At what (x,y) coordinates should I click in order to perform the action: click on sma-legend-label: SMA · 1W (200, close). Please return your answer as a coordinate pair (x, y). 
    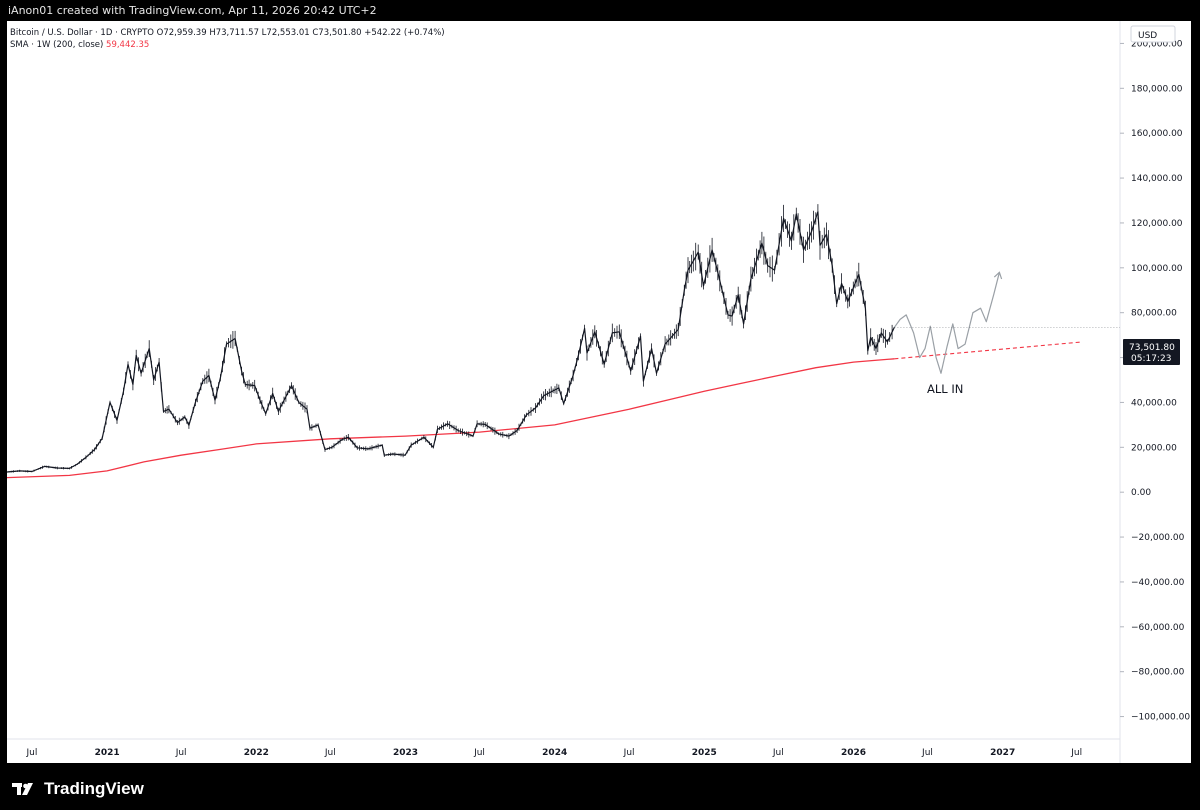
    Looking at the image, I should click on (57, 45).